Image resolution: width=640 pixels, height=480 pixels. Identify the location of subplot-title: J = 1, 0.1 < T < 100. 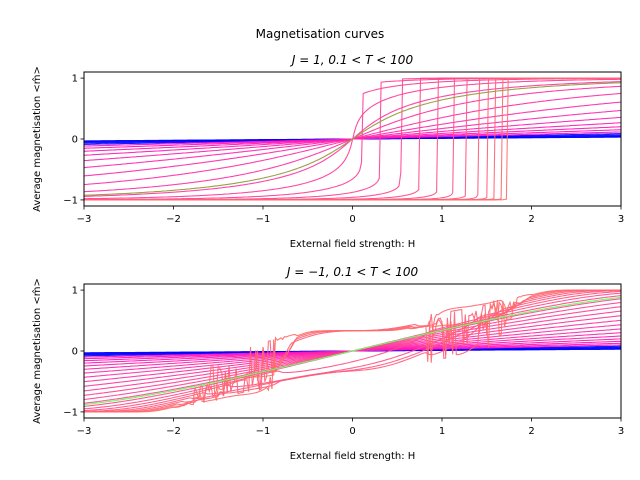
(352, 60).